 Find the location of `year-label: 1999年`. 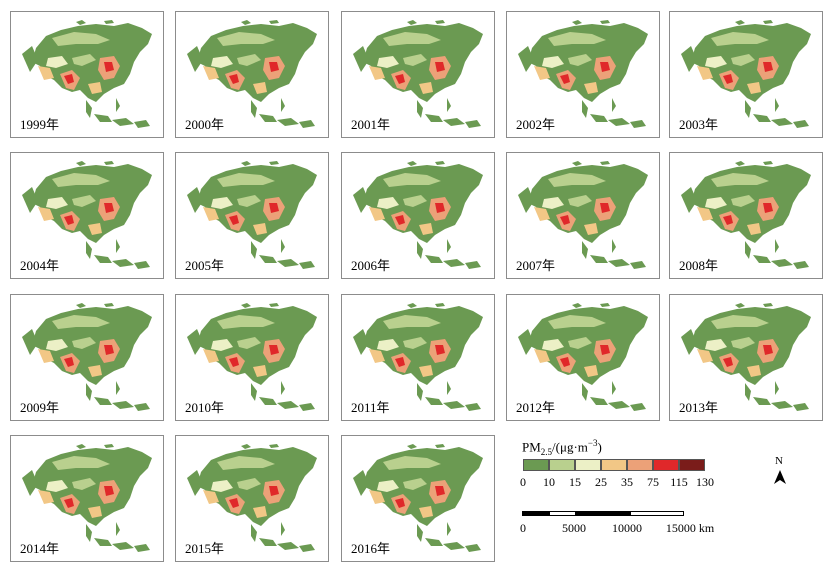

year-label: 1999年 is located at coordinates (40, 124).